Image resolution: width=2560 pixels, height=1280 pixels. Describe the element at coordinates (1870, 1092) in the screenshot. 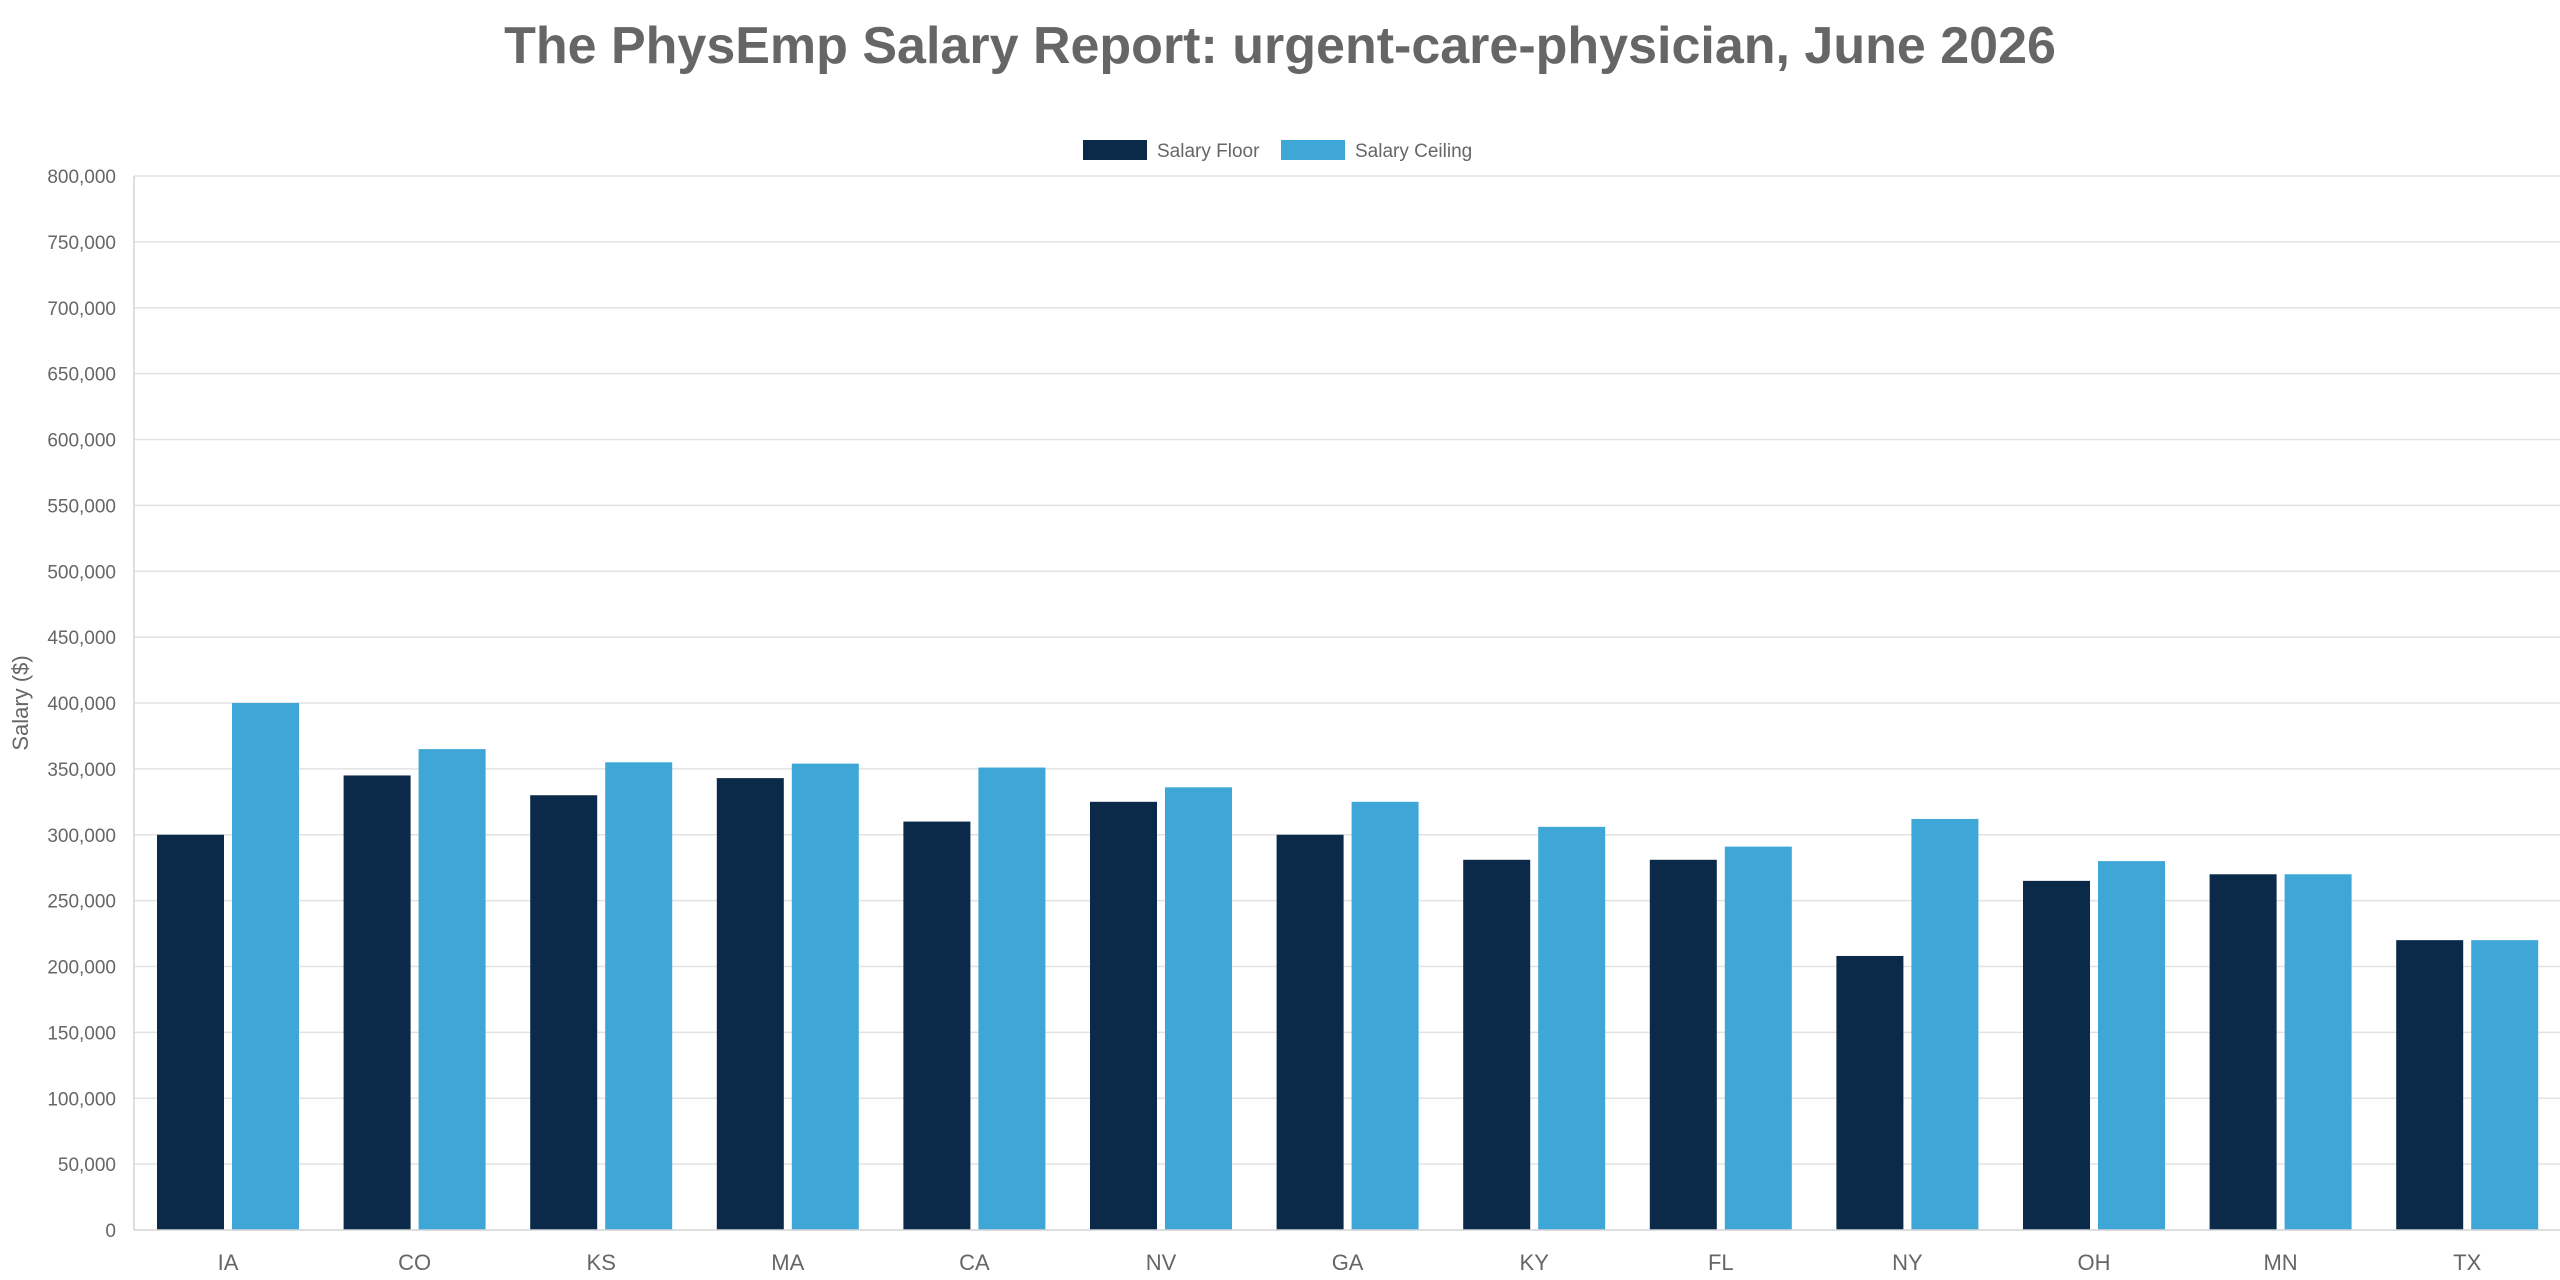

I see `bar-floor-ny` at that location.